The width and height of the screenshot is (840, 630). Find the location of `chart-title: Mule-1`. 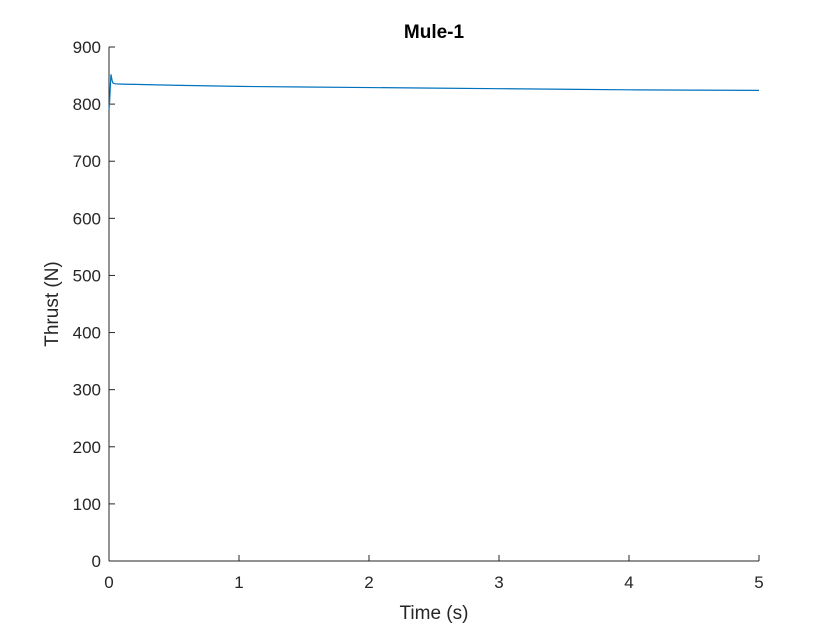

chart-title: Mule-1 is located at coordinates (434, 32).